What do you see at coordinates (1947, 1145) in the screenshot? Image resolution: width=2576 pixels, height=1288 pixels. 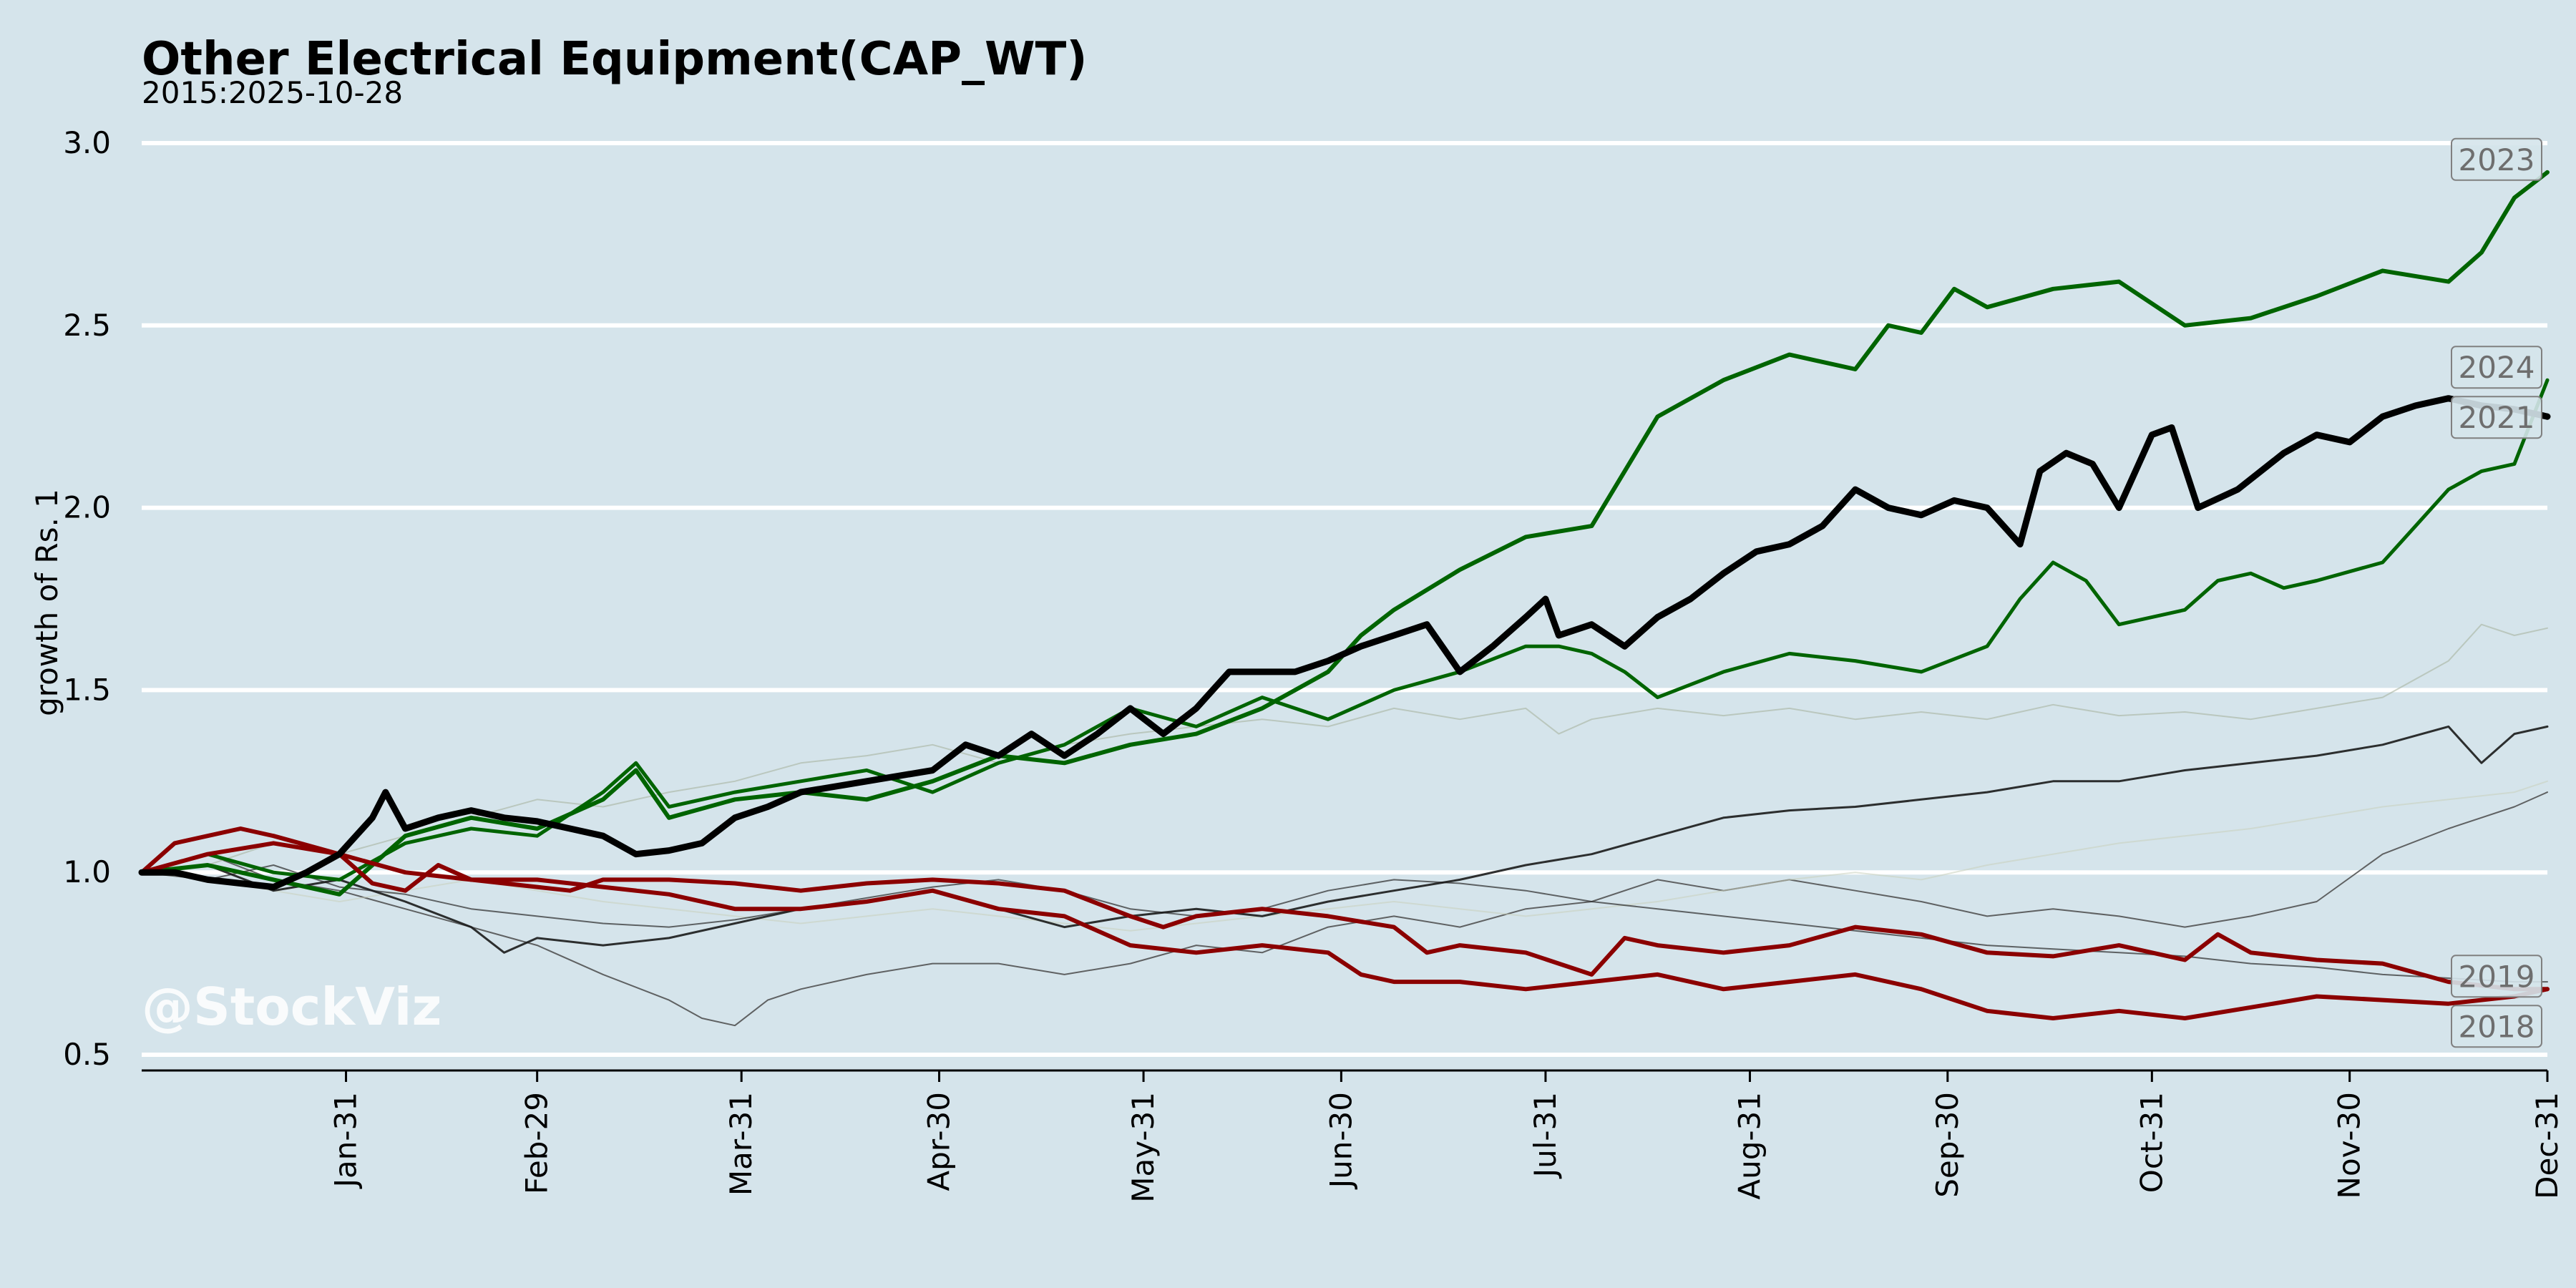 I see `x-tick-label: Sep-30` at bounding box center [1947, 1145].